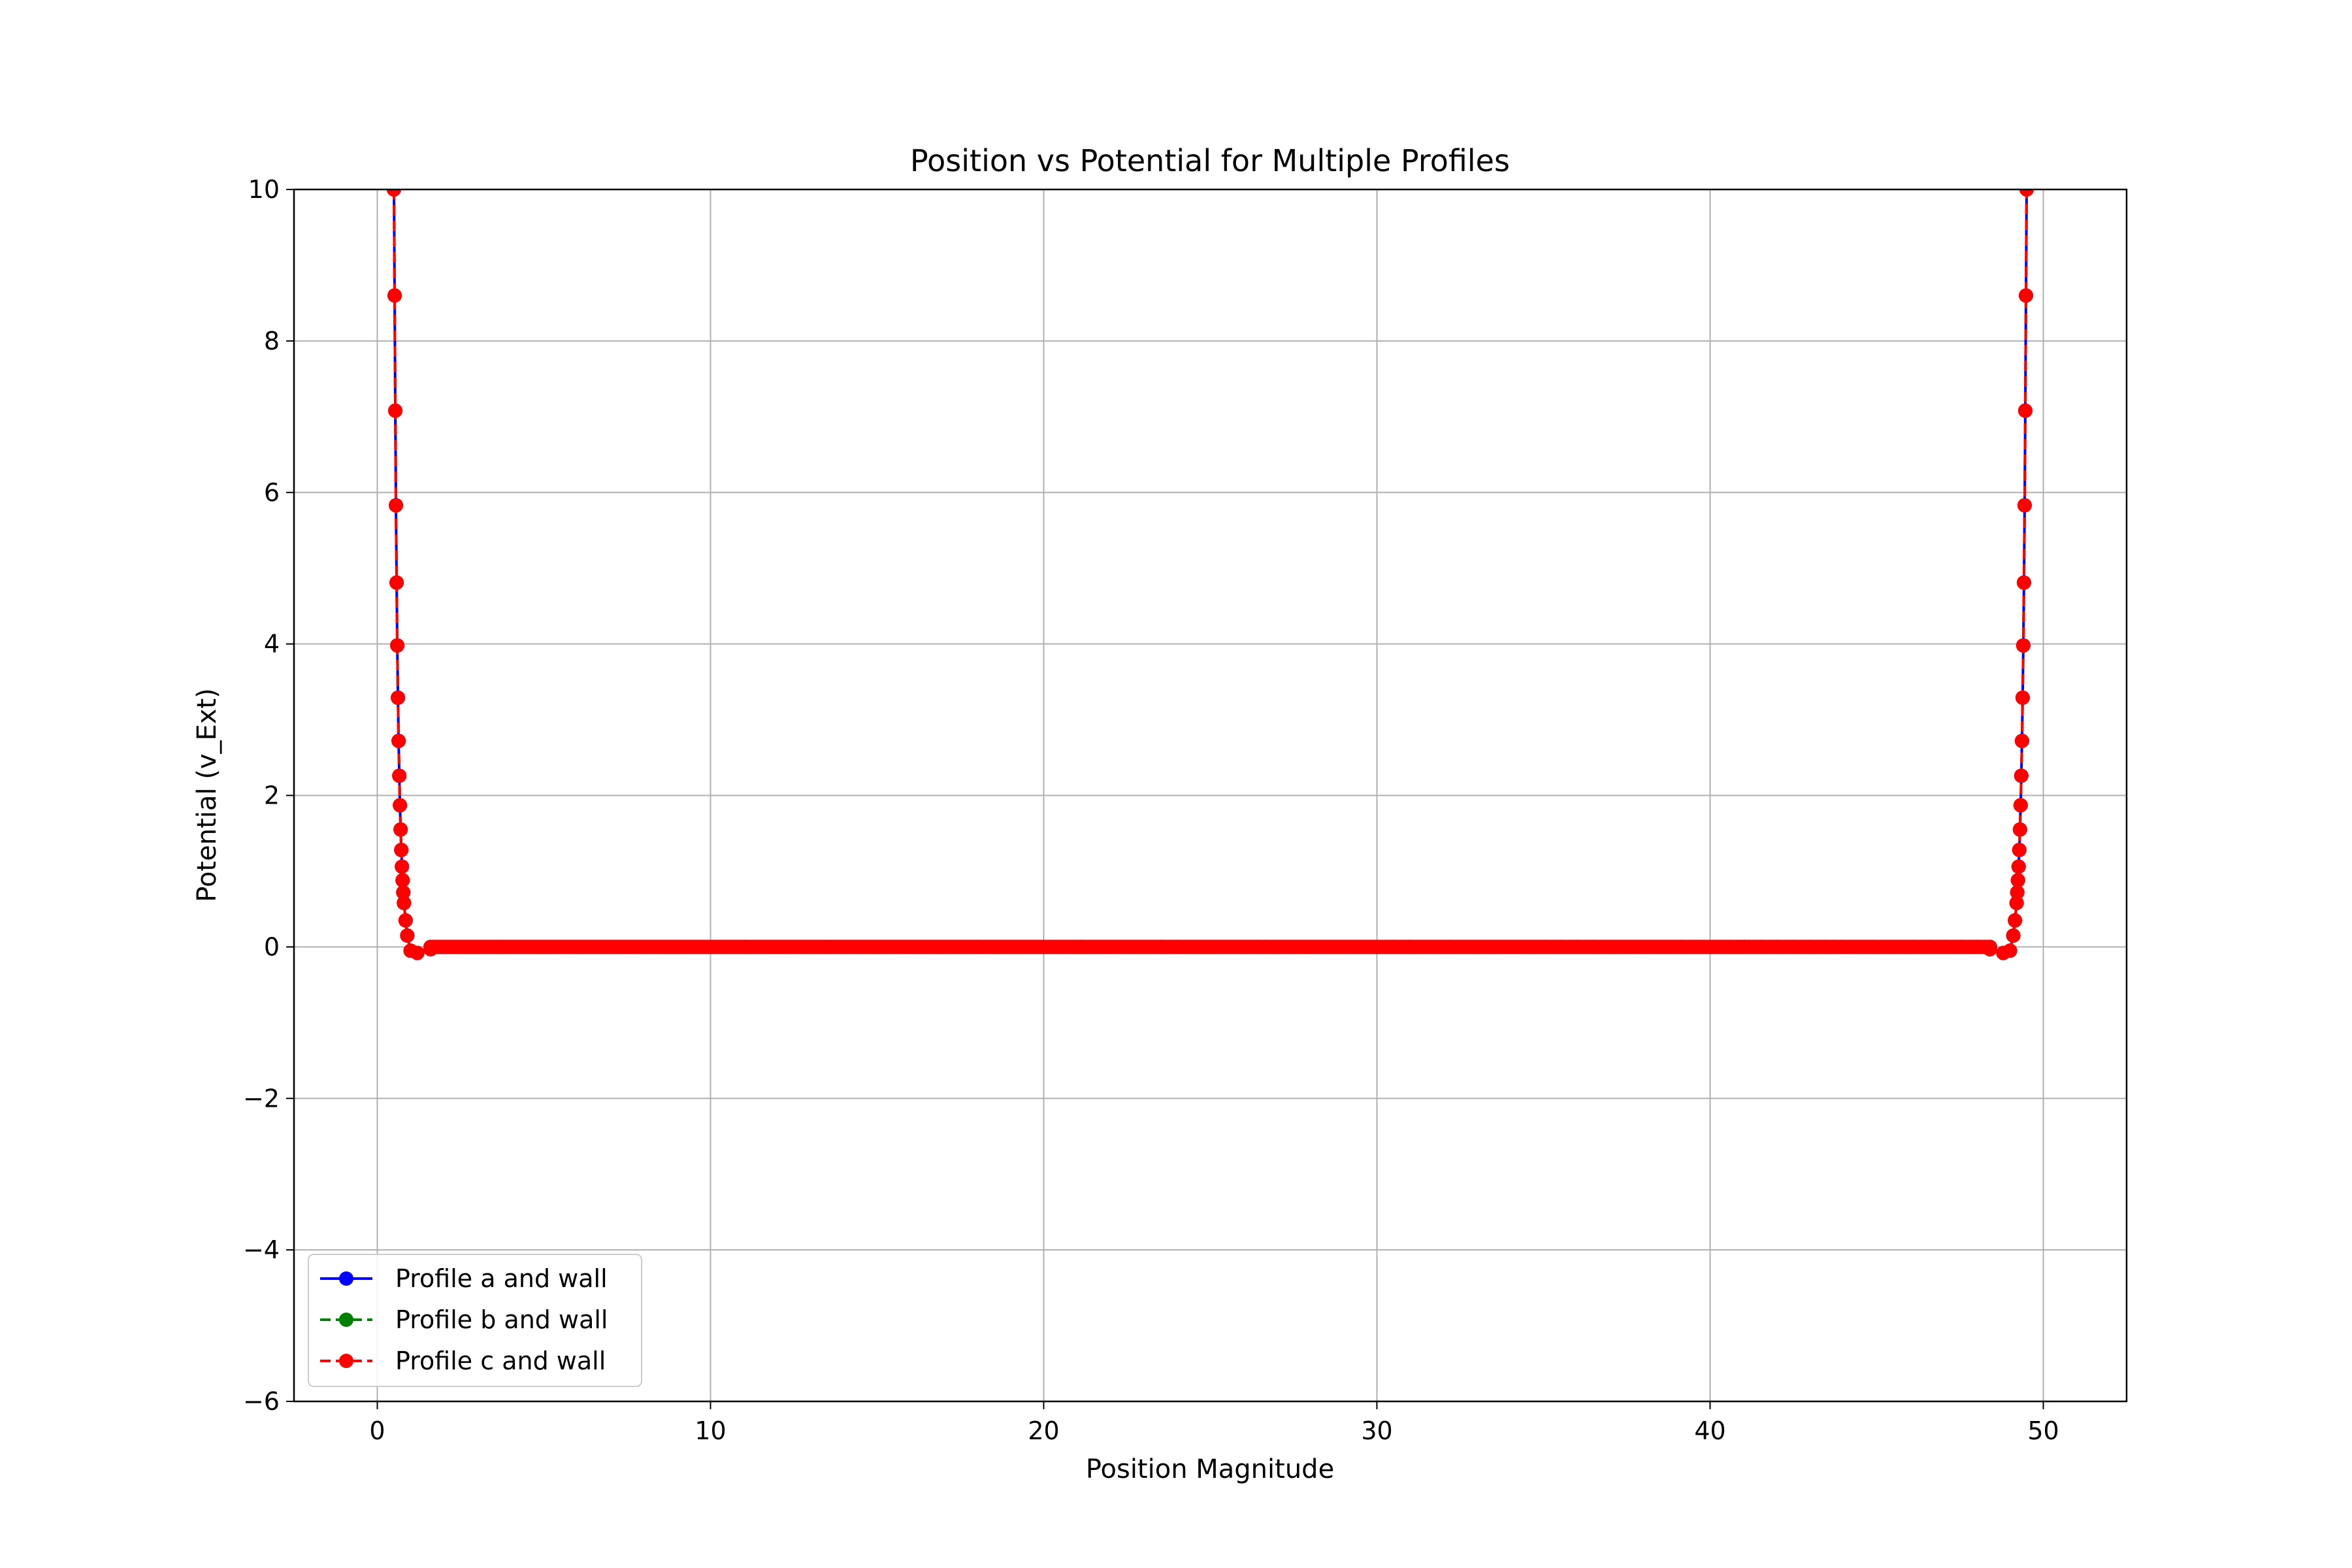 This screenshot has height=1568, width=2352. I want to click on y-tick-label: 6, so click(272, 492).